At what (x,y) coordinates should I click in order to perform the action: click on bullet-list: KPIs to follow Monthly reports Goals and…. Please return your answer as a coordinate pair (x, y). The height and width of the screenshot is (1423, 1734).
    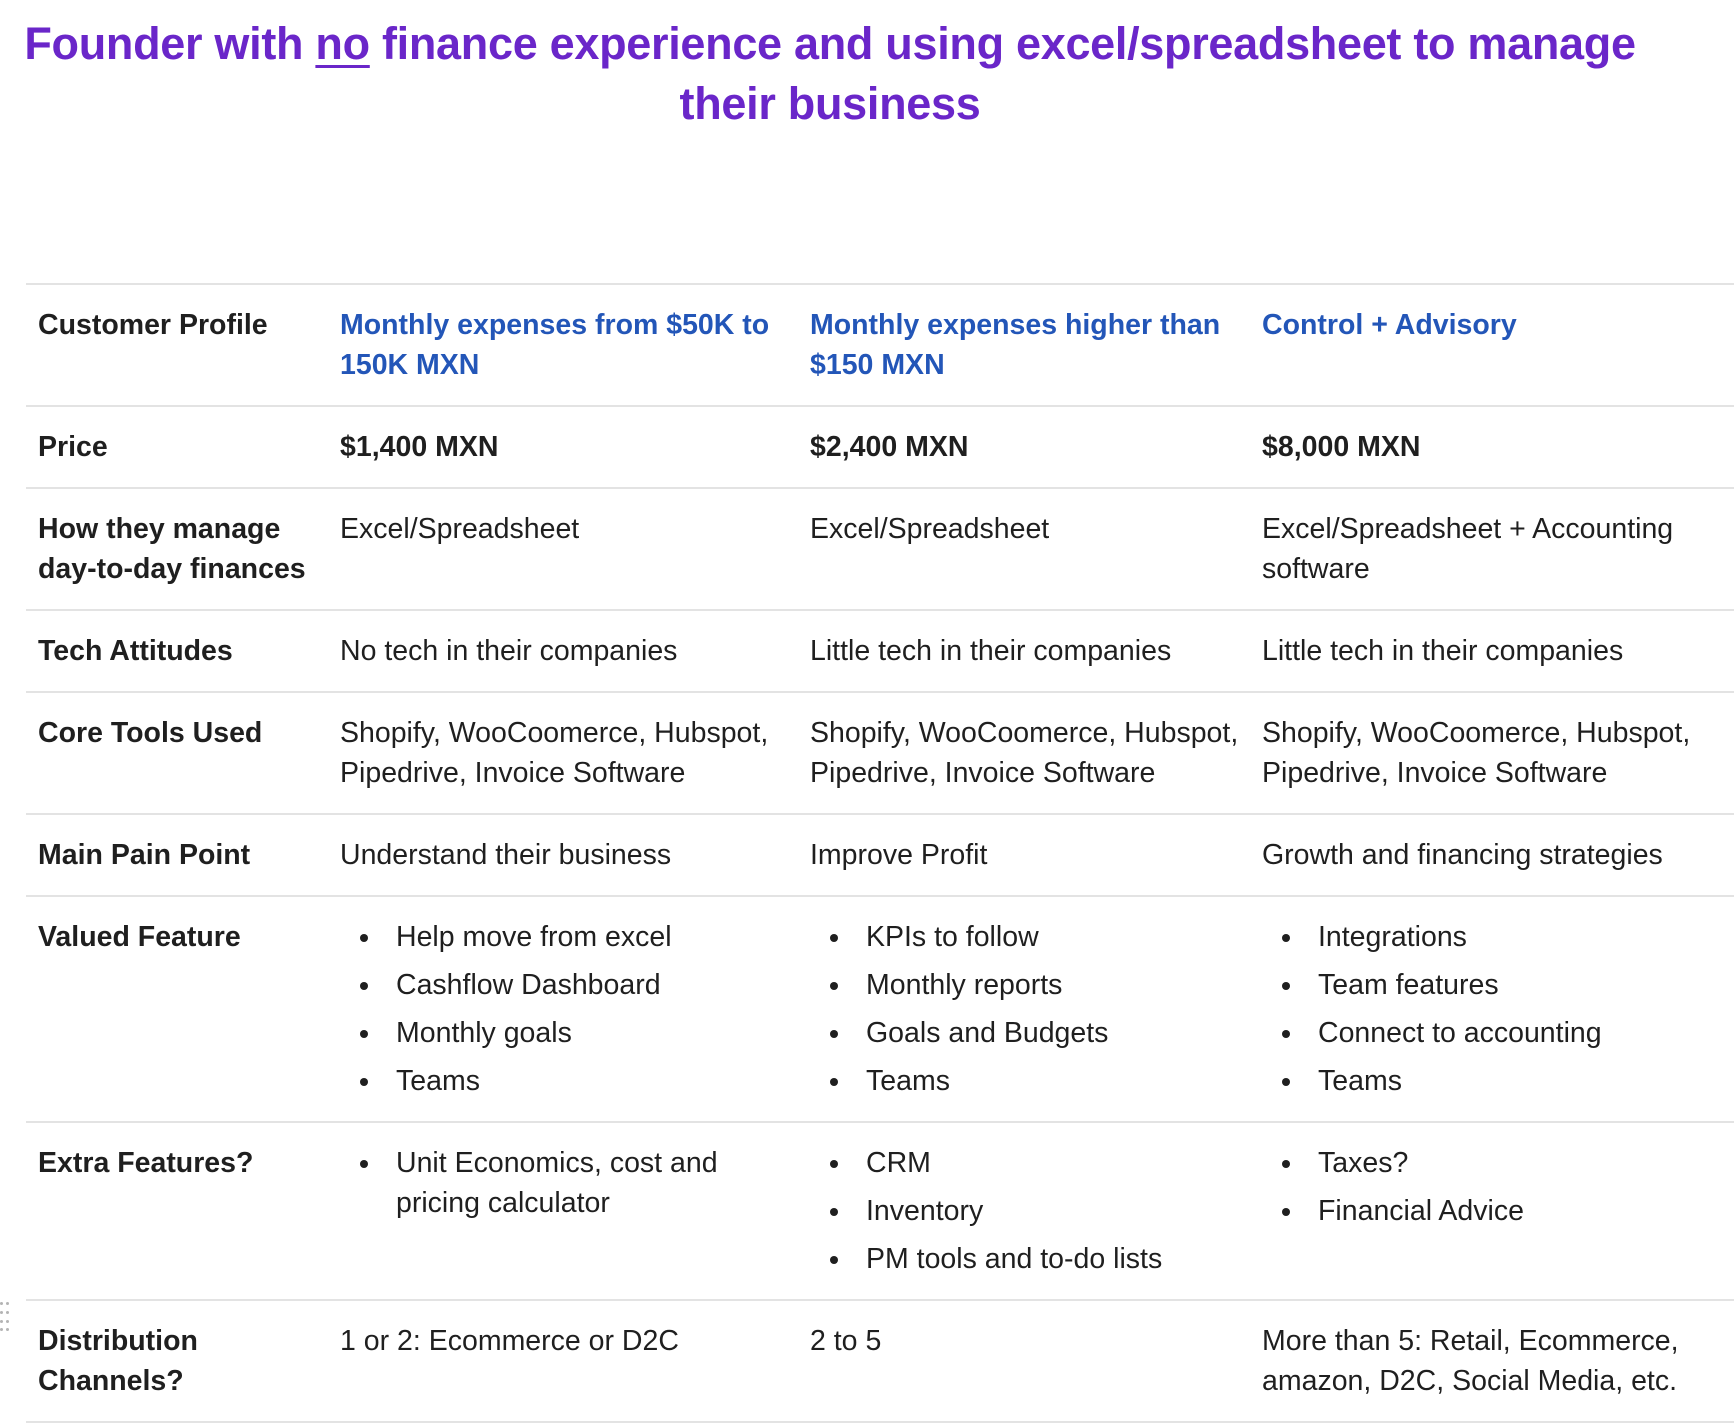
    Looking at the image, I should click on (1033, 1009).